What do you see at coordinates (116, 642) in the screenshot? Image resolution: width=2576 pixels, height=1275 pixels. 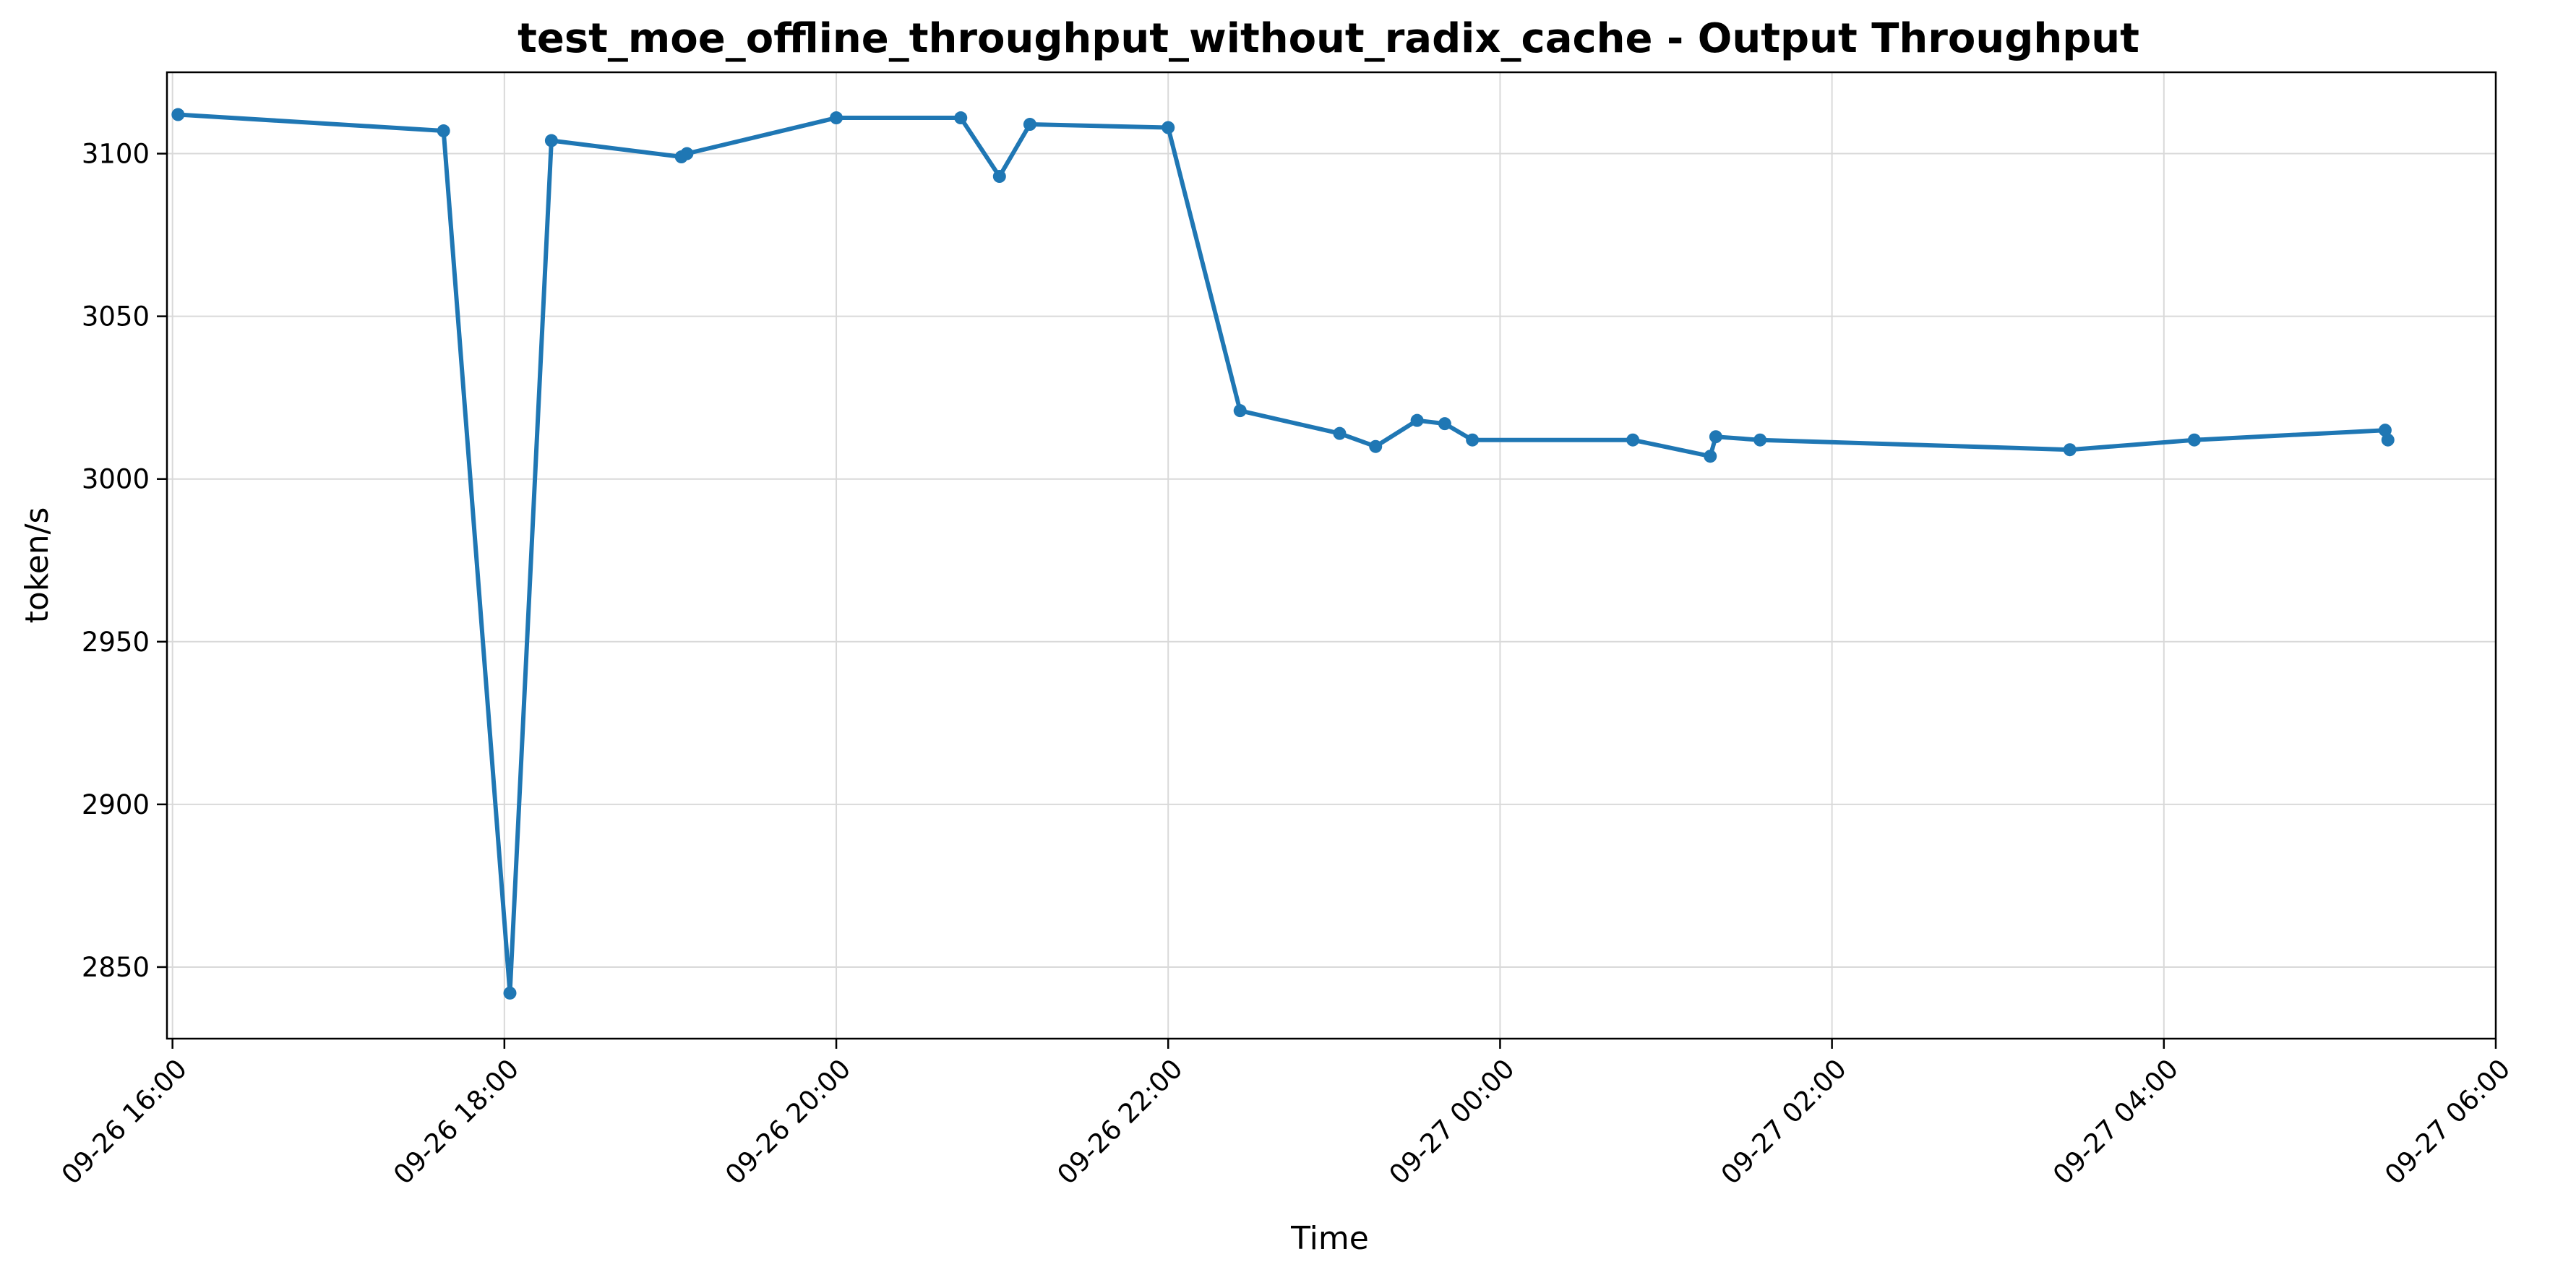 I see `y-tick-label: 2950` at bounding box center [116, 642].